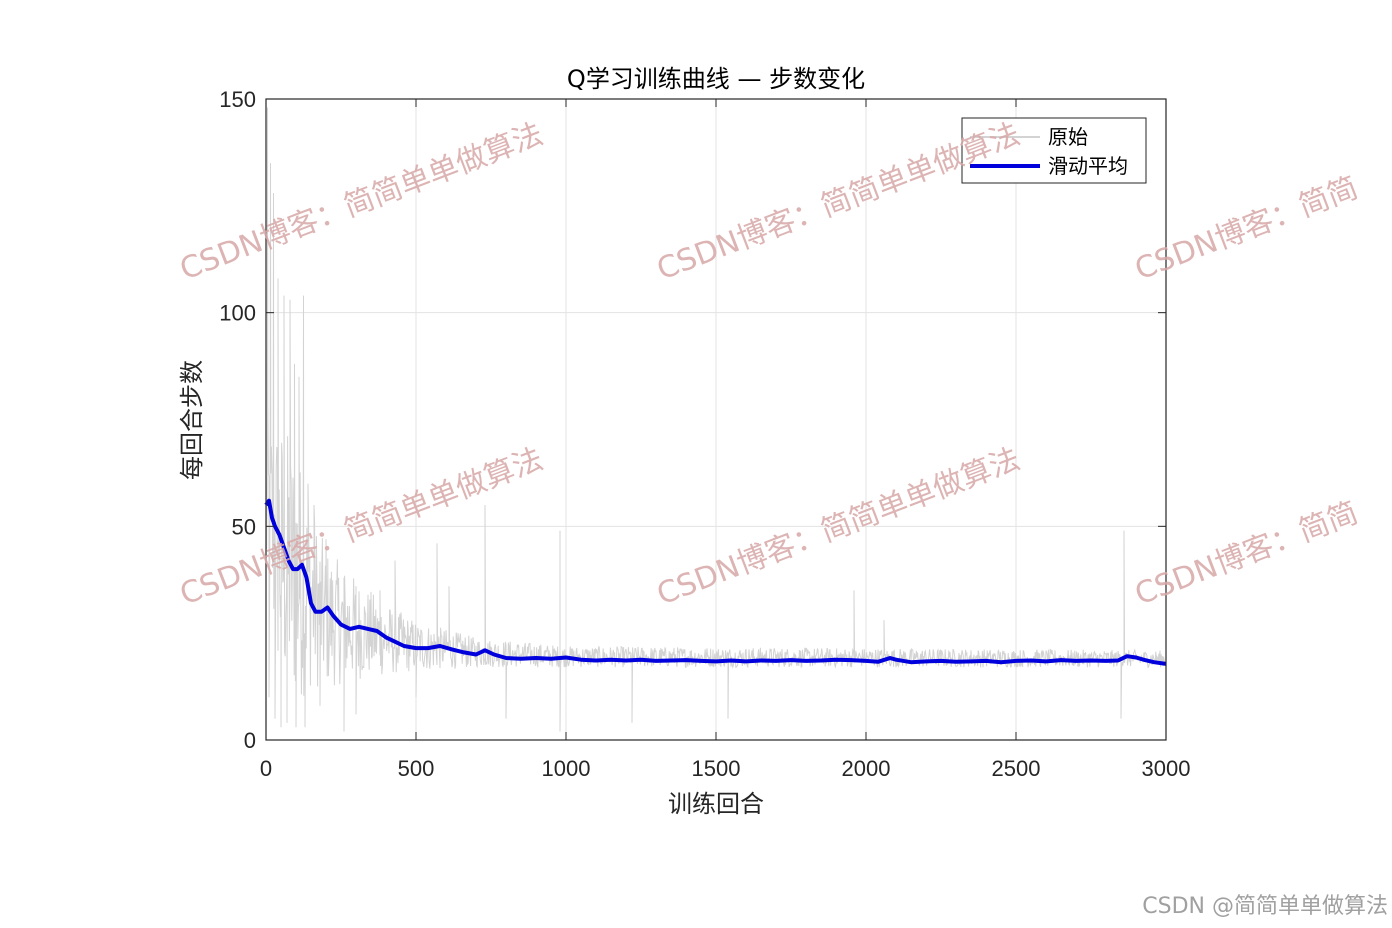 The height and width of the screenshot is (928, 1392). Describe the element at coordinates (266, 768) in the screenshot. I see `x-tick-label: 0` at that location.